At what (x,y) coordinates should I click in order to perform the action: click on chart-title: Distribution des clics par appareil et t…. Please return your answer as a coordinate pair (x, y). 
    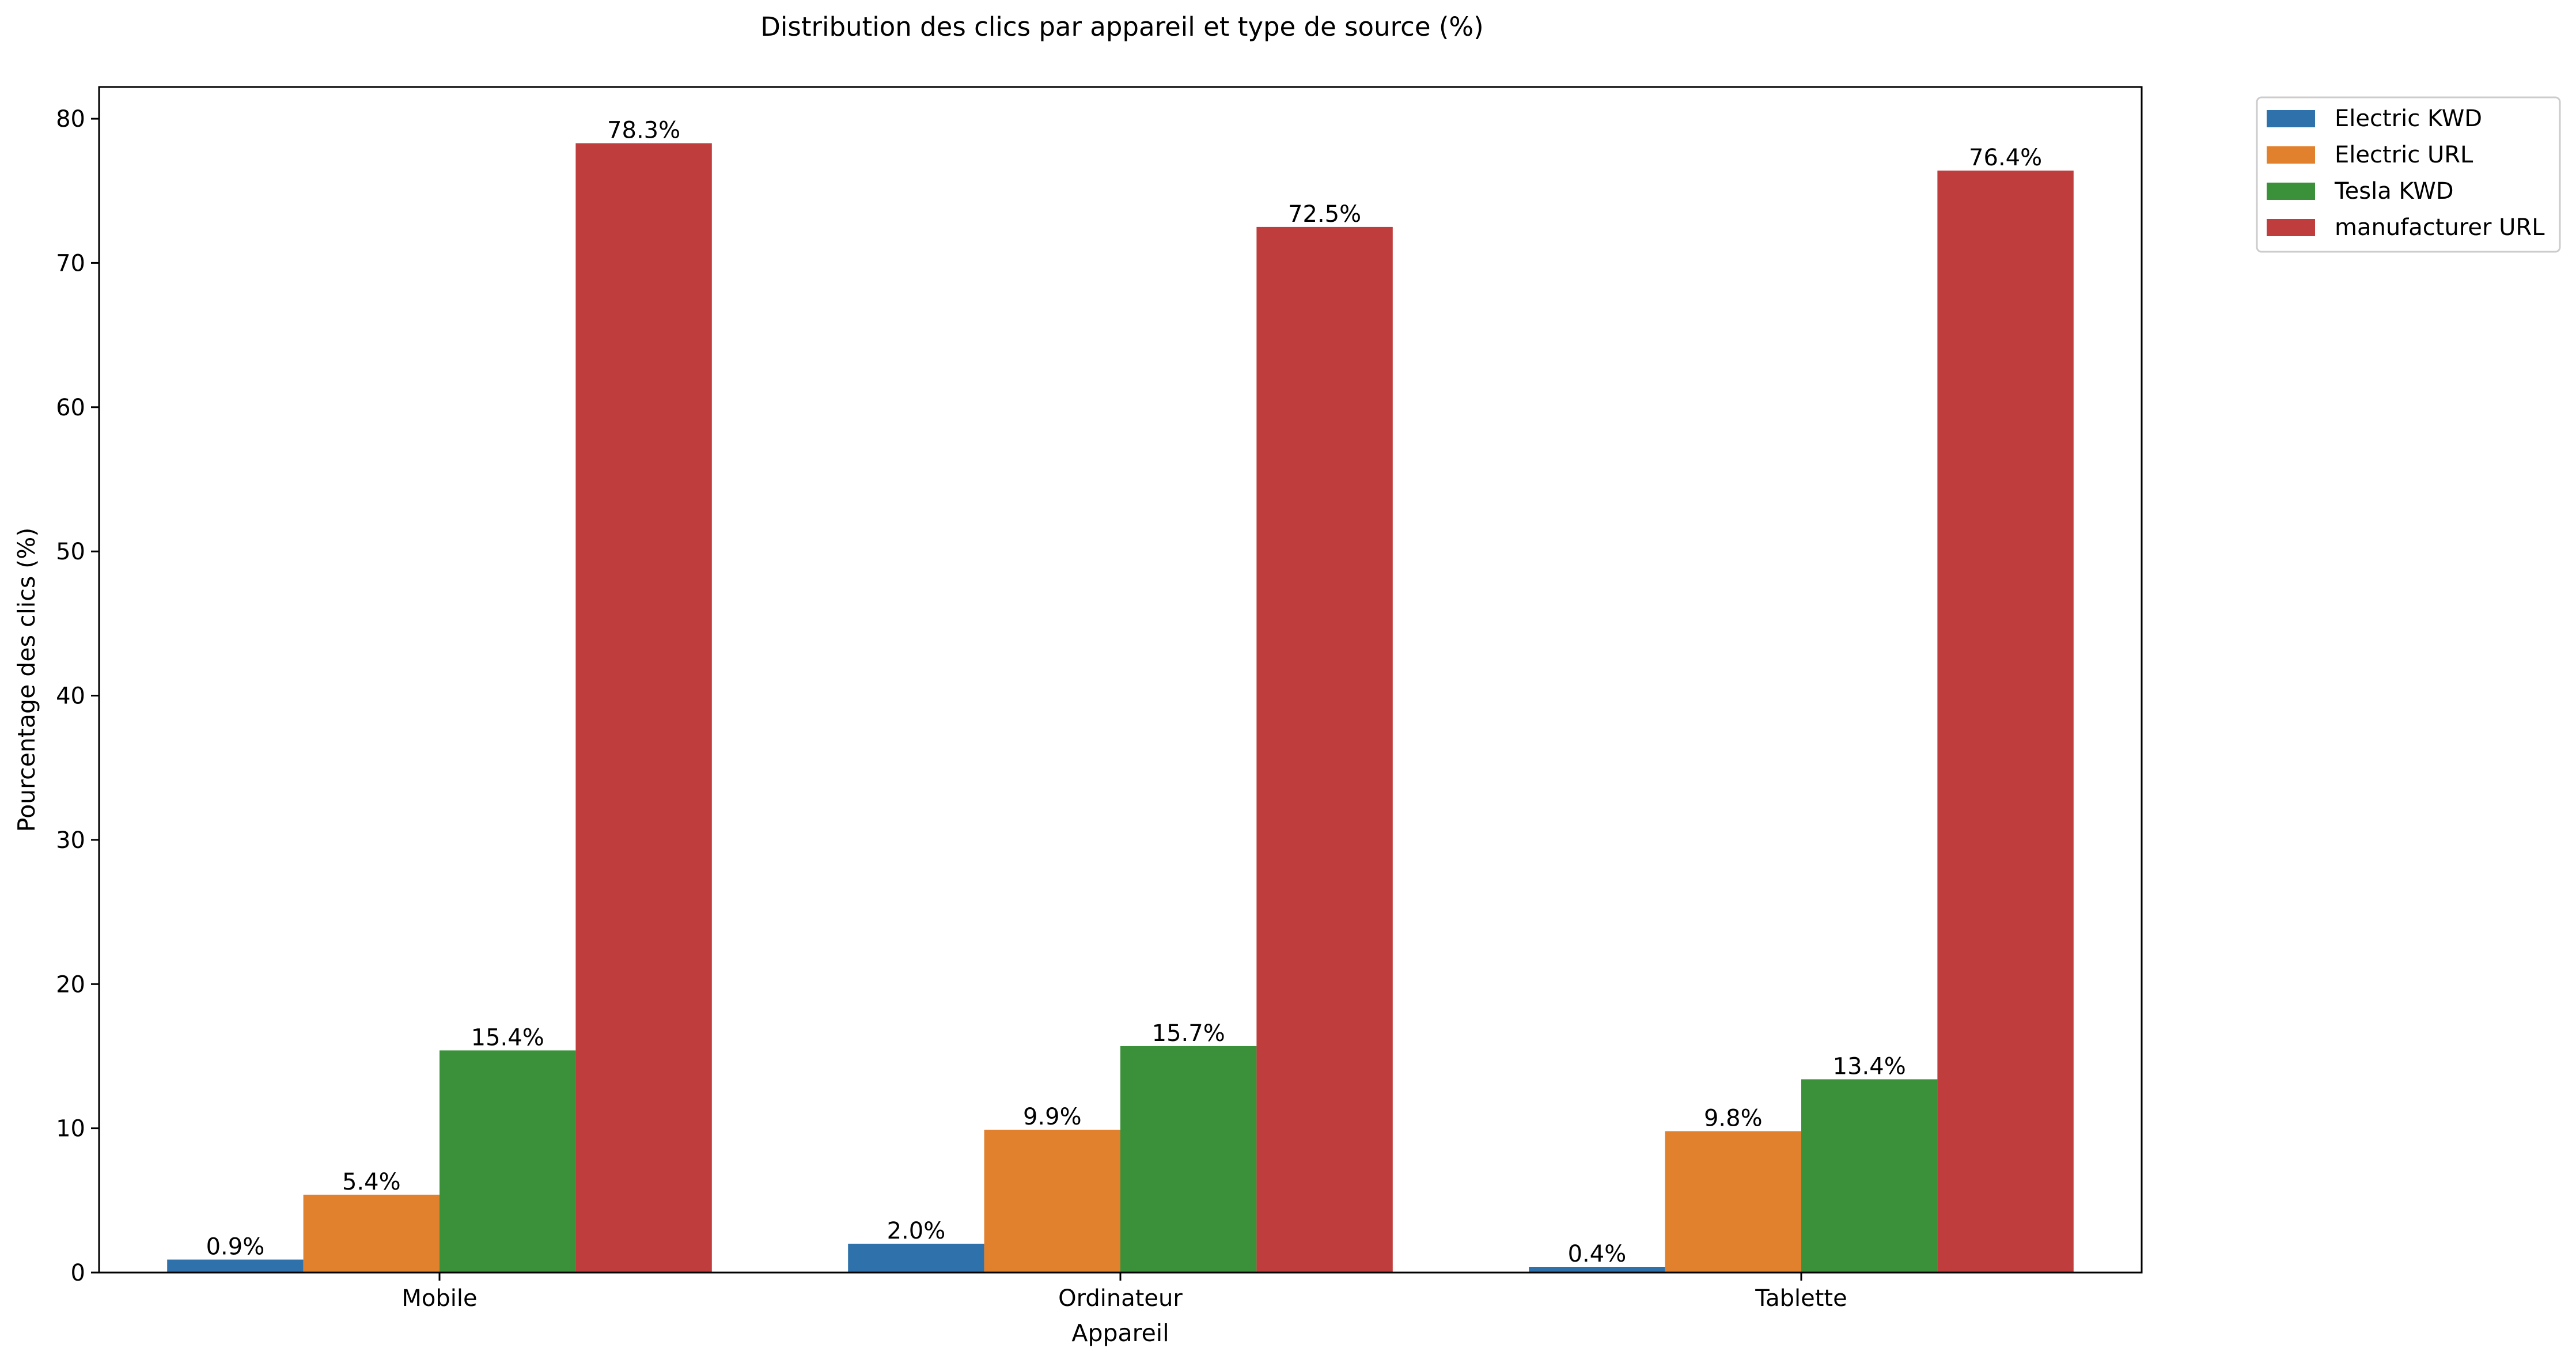
    Looking at the image, I should click on (1121, 27).